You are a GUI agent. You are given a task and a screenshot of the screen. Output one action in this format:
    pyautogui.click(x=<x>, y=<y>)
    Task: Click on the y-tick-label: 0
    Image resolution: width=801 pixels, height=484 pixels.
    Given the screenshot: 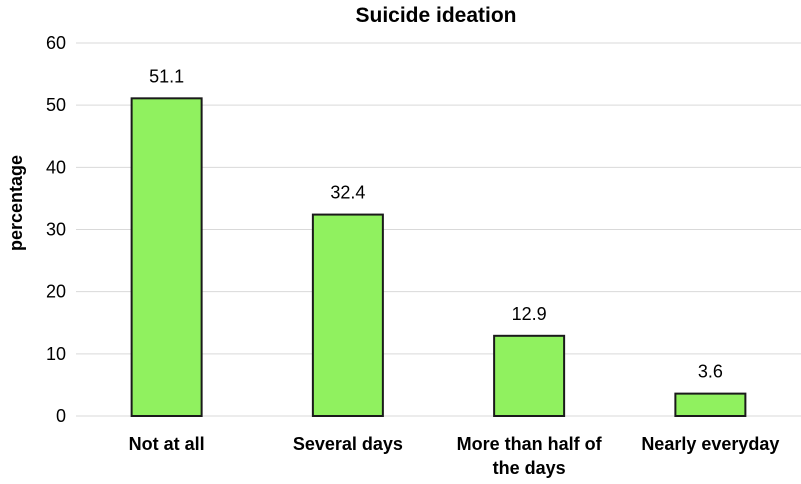 What is the action you would take?
    pyautogui.click(x=61, y=416)
    